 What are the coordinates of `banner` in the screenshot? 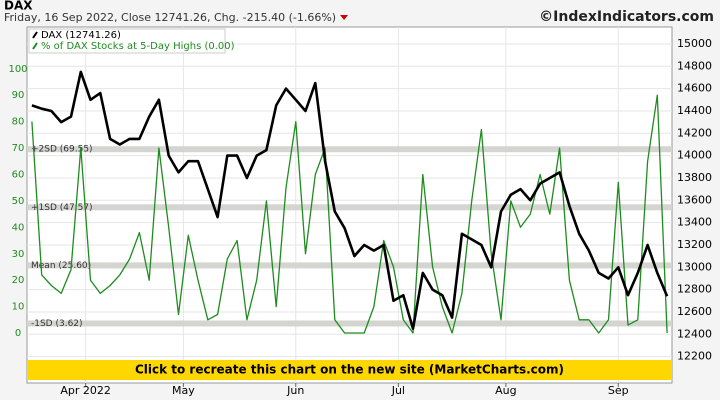 It's located at (349, 370).